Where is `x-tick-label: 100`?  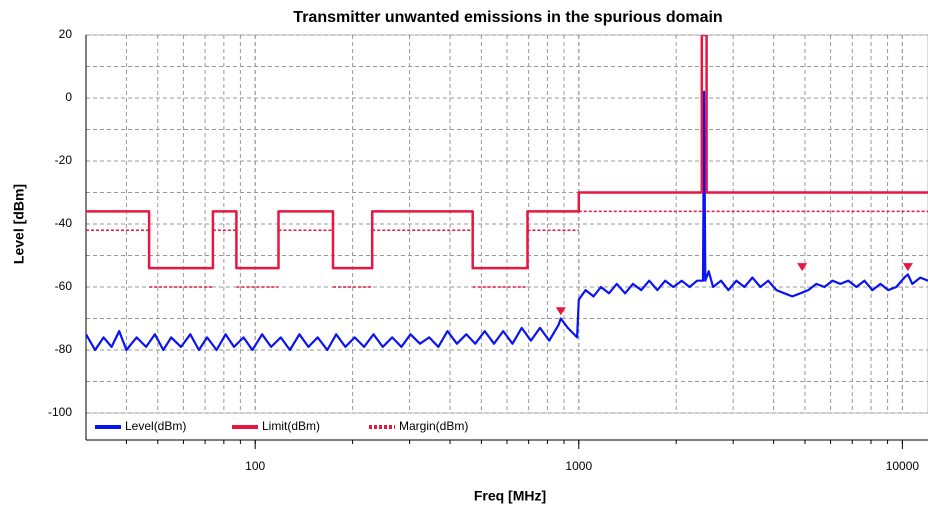 x-tick-label: 100 is located at coordinates (255, 466).